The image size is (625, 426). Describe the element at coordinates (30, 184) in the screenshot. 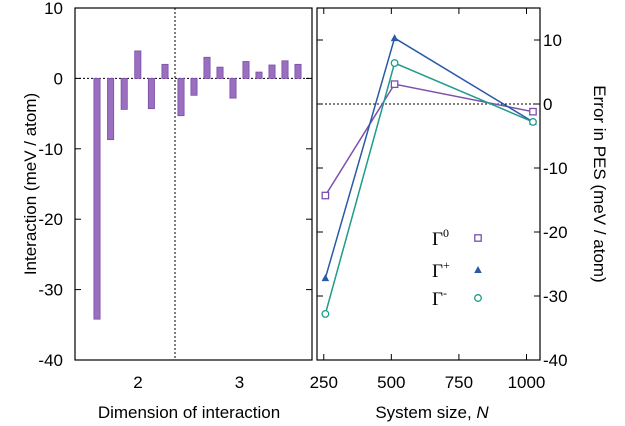

I see `y-axis-label: Interaction (meV / atom)` at that location.